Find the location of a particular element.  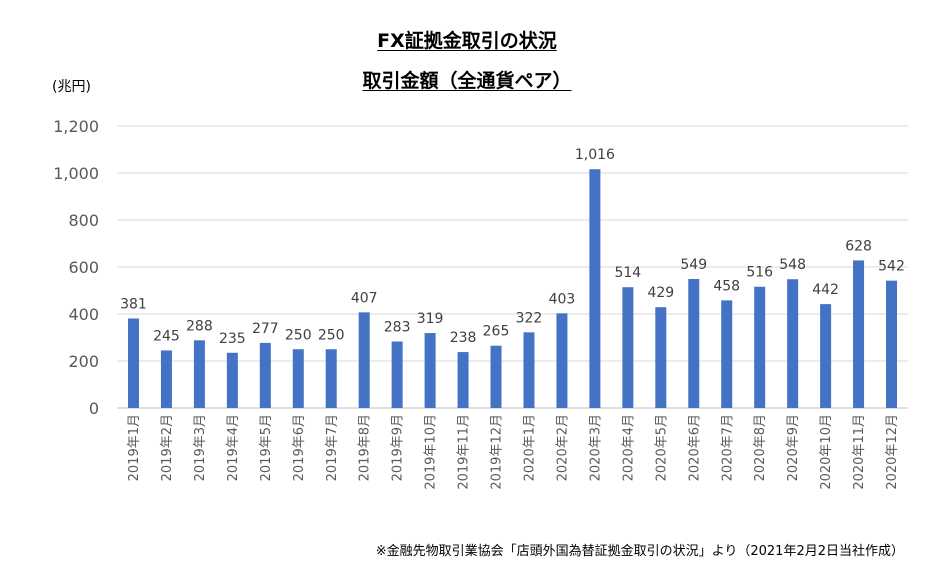

data-label: 542 is located at coordinates (891, 267).